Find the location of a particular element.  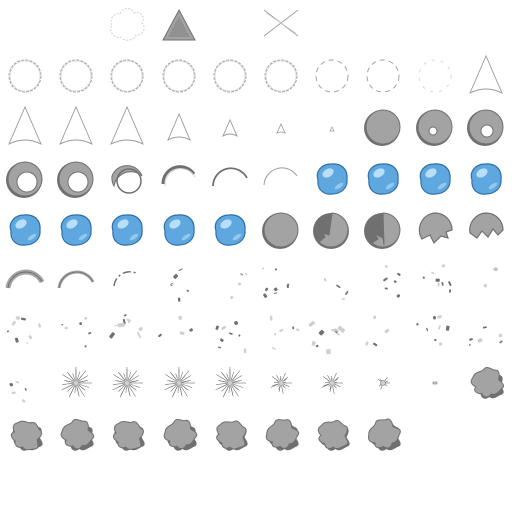

puff-outline-frame is located at coordinates (127, 25).